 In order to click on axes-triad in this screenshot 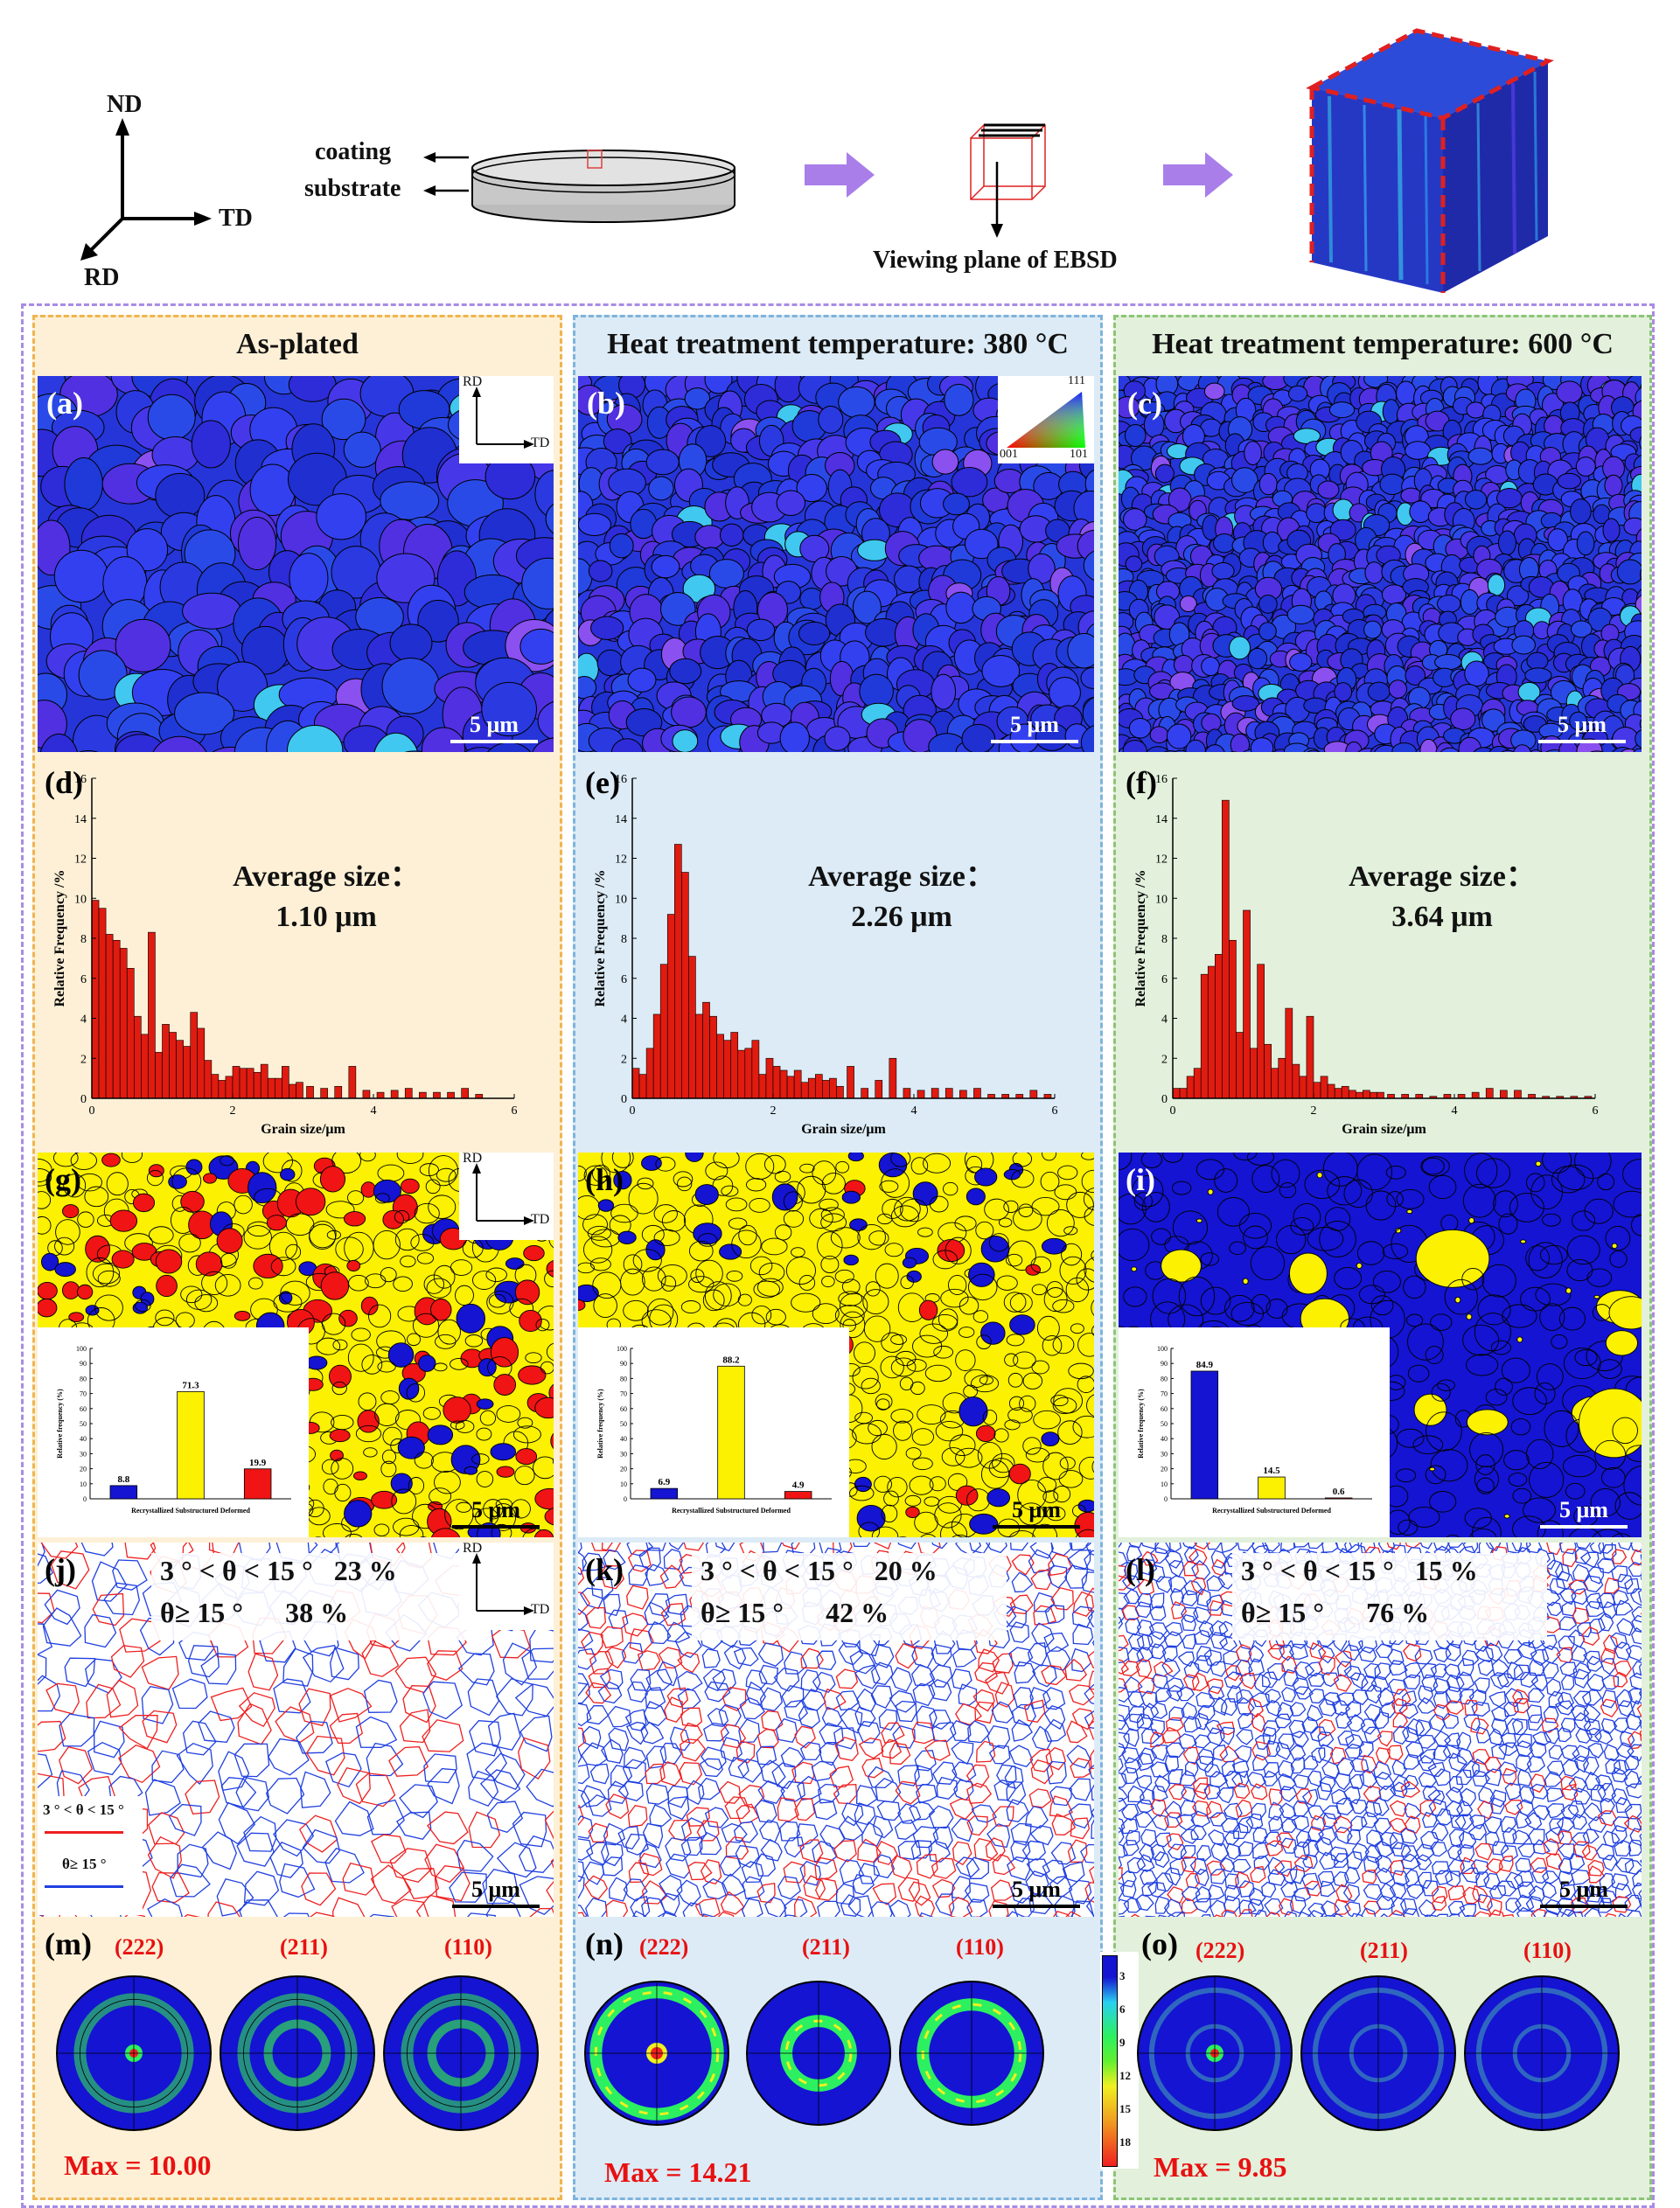, I will do `click(146, 190)`.